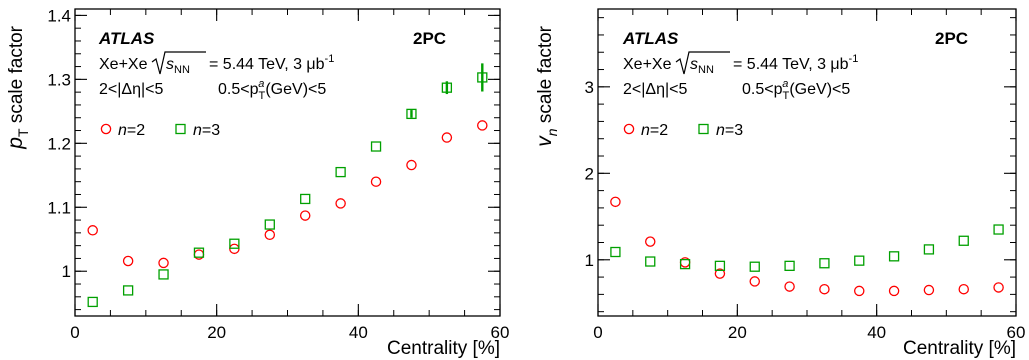  What do you see at coordinates (544, 141) in the screenshot?
I see `y-axis-label-main: v` at bounding box center [544, 141].